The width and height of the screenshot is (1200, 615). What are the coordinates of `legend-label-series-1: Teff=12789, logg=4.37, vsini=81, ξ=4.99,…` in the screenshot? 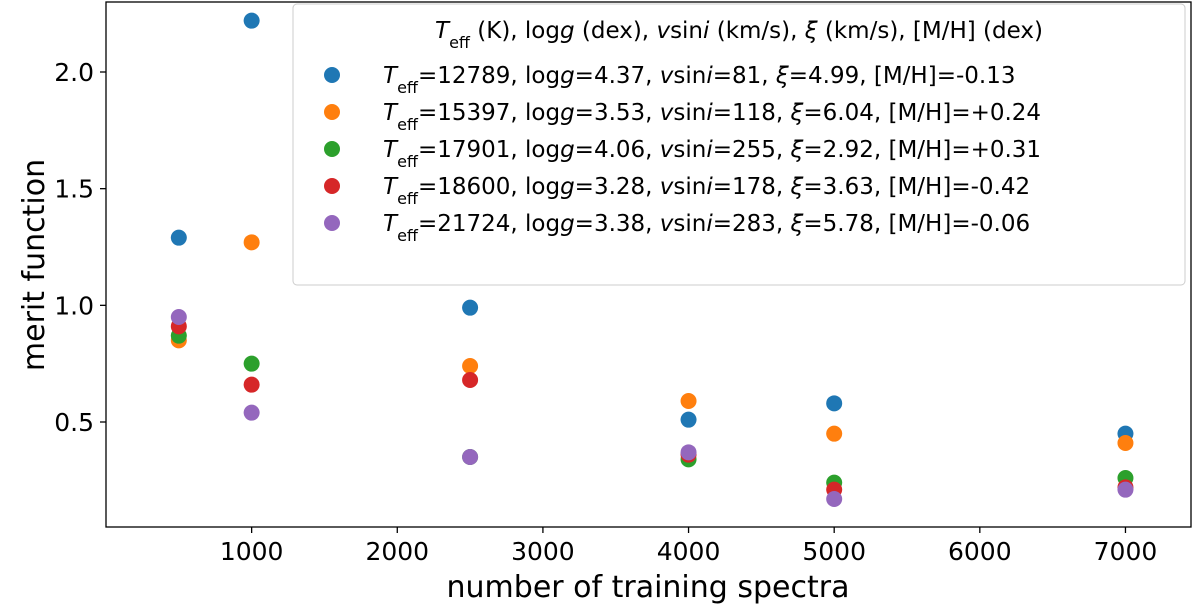 It's located at (699, 80).